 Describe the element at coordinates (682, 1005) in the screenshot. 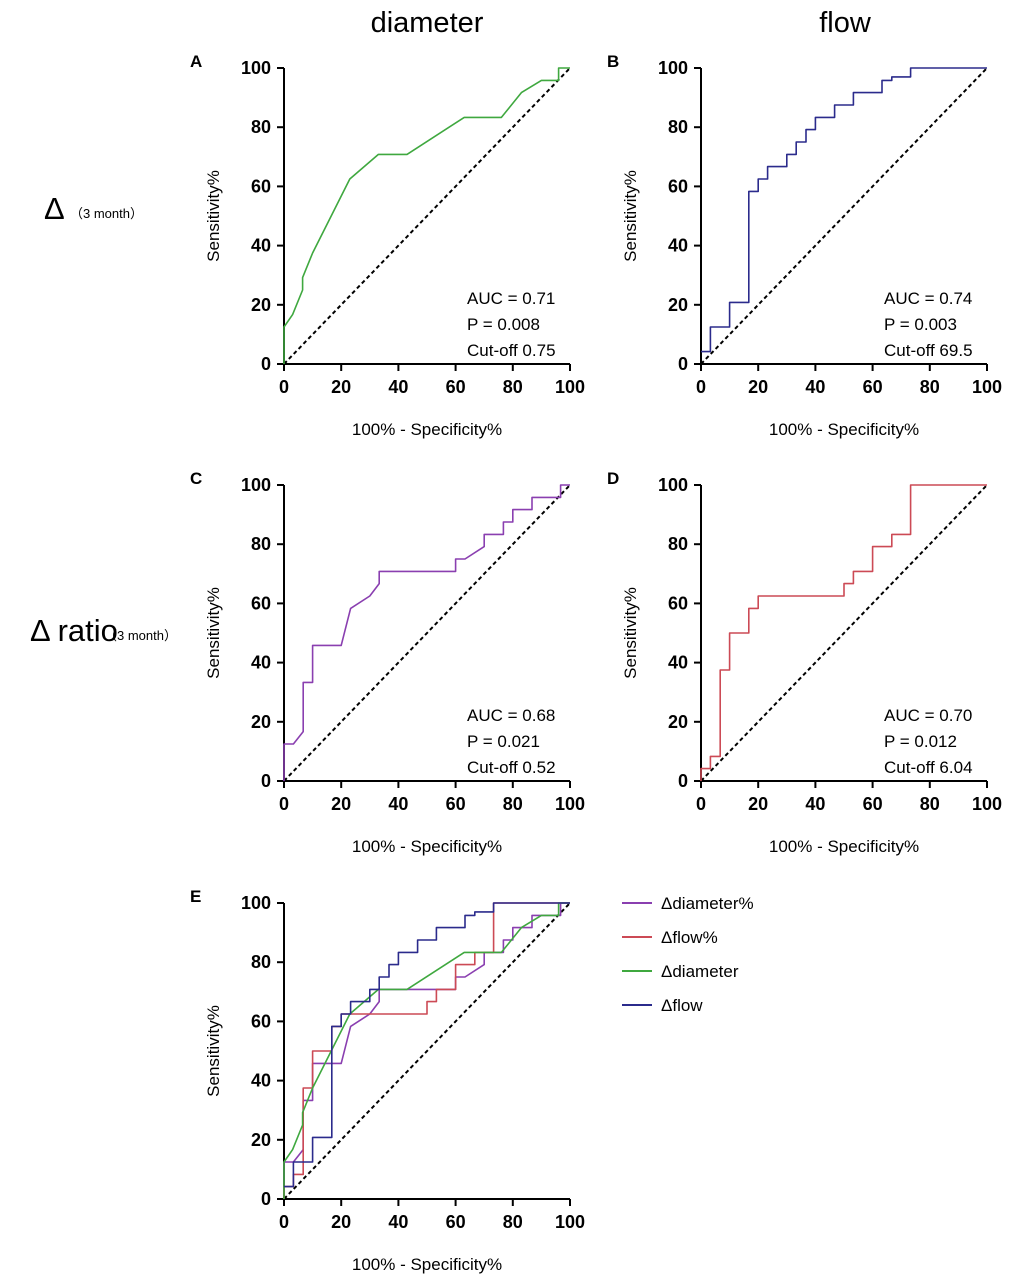

I see `legend-label-delta-flow: Δflow` at that location.